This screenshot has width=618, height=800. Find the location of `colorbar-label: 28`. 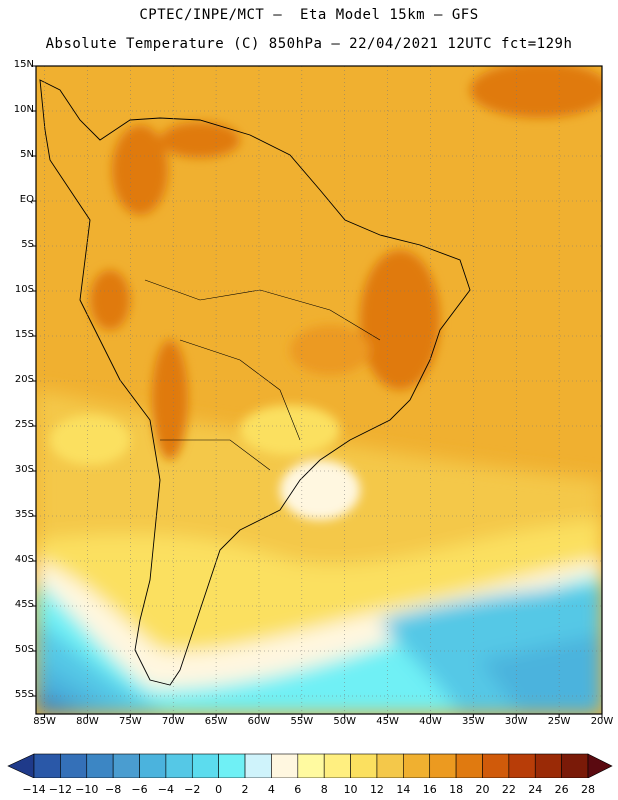

colorbar-label: 28 is located at coordinates (588, 789).